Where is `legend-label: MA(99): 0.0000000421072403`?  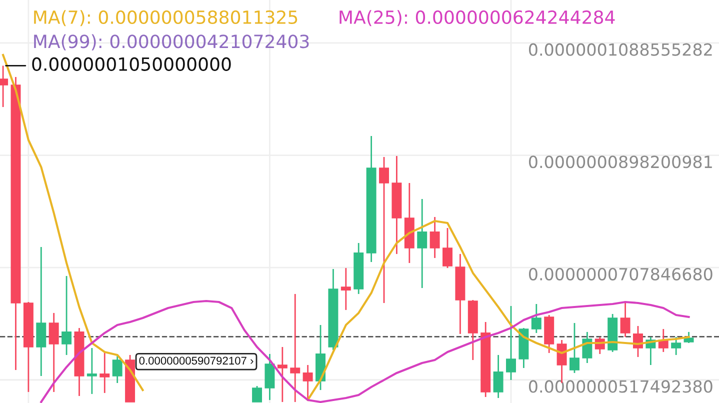
legend-label: MA(99): 0.0000000421072403 is located at coordinates (171, 42).